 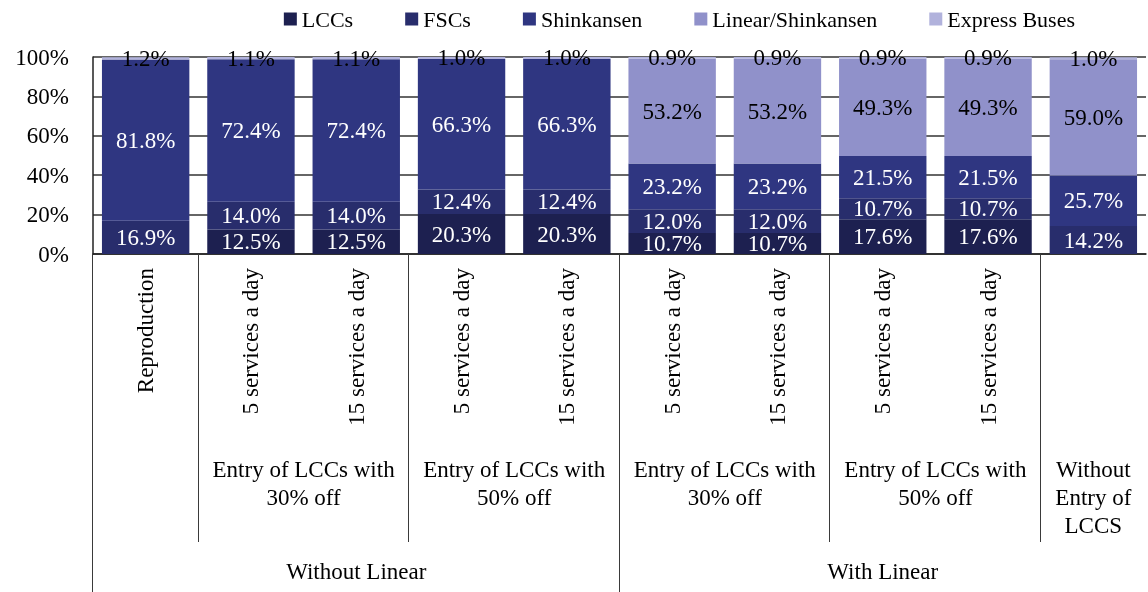 I want to click on data-label: 16.9%, so click(x=145, y=237).